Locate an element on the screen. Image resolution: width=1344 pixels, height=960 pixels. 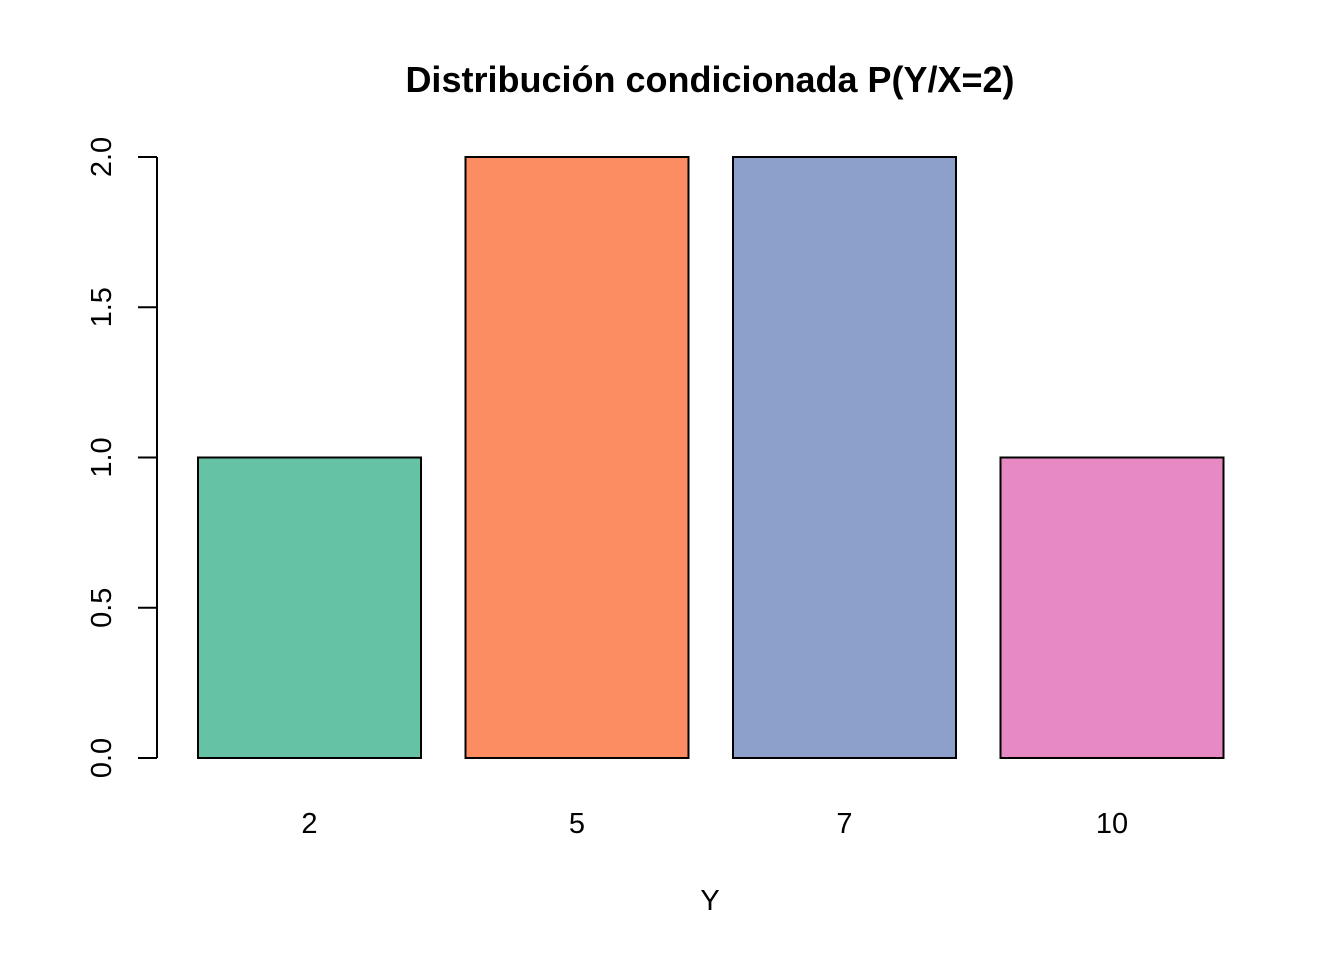
y-tick-label: 1.5 is located at coordinates (102, 307).